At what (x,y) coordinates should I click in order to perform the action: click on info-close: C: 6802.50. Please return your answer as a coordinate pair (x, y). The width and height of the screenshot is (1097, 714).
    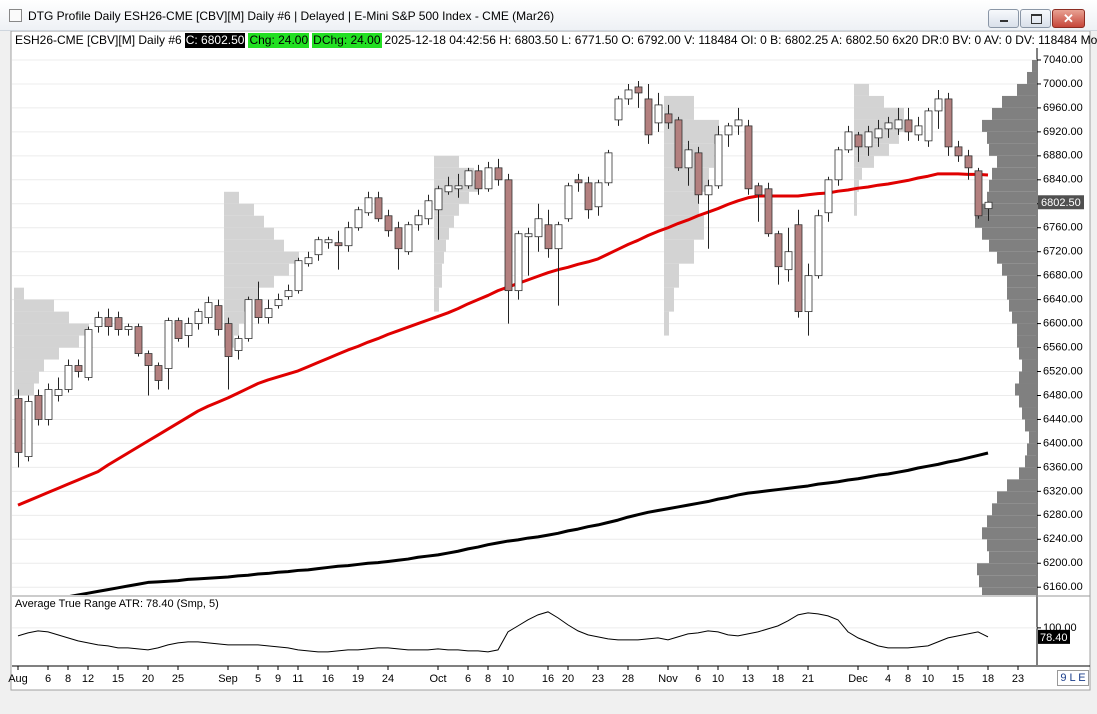
    Looking at the image, I should click on (215, 40).